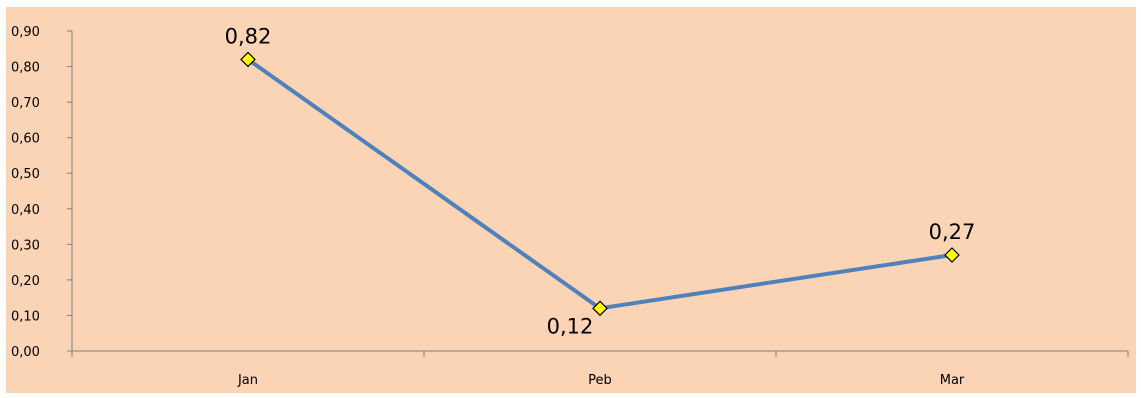  Describe the element at coordinates (25, 68) in the screenshot. I see `y-tick-label: 0,80` at that location.